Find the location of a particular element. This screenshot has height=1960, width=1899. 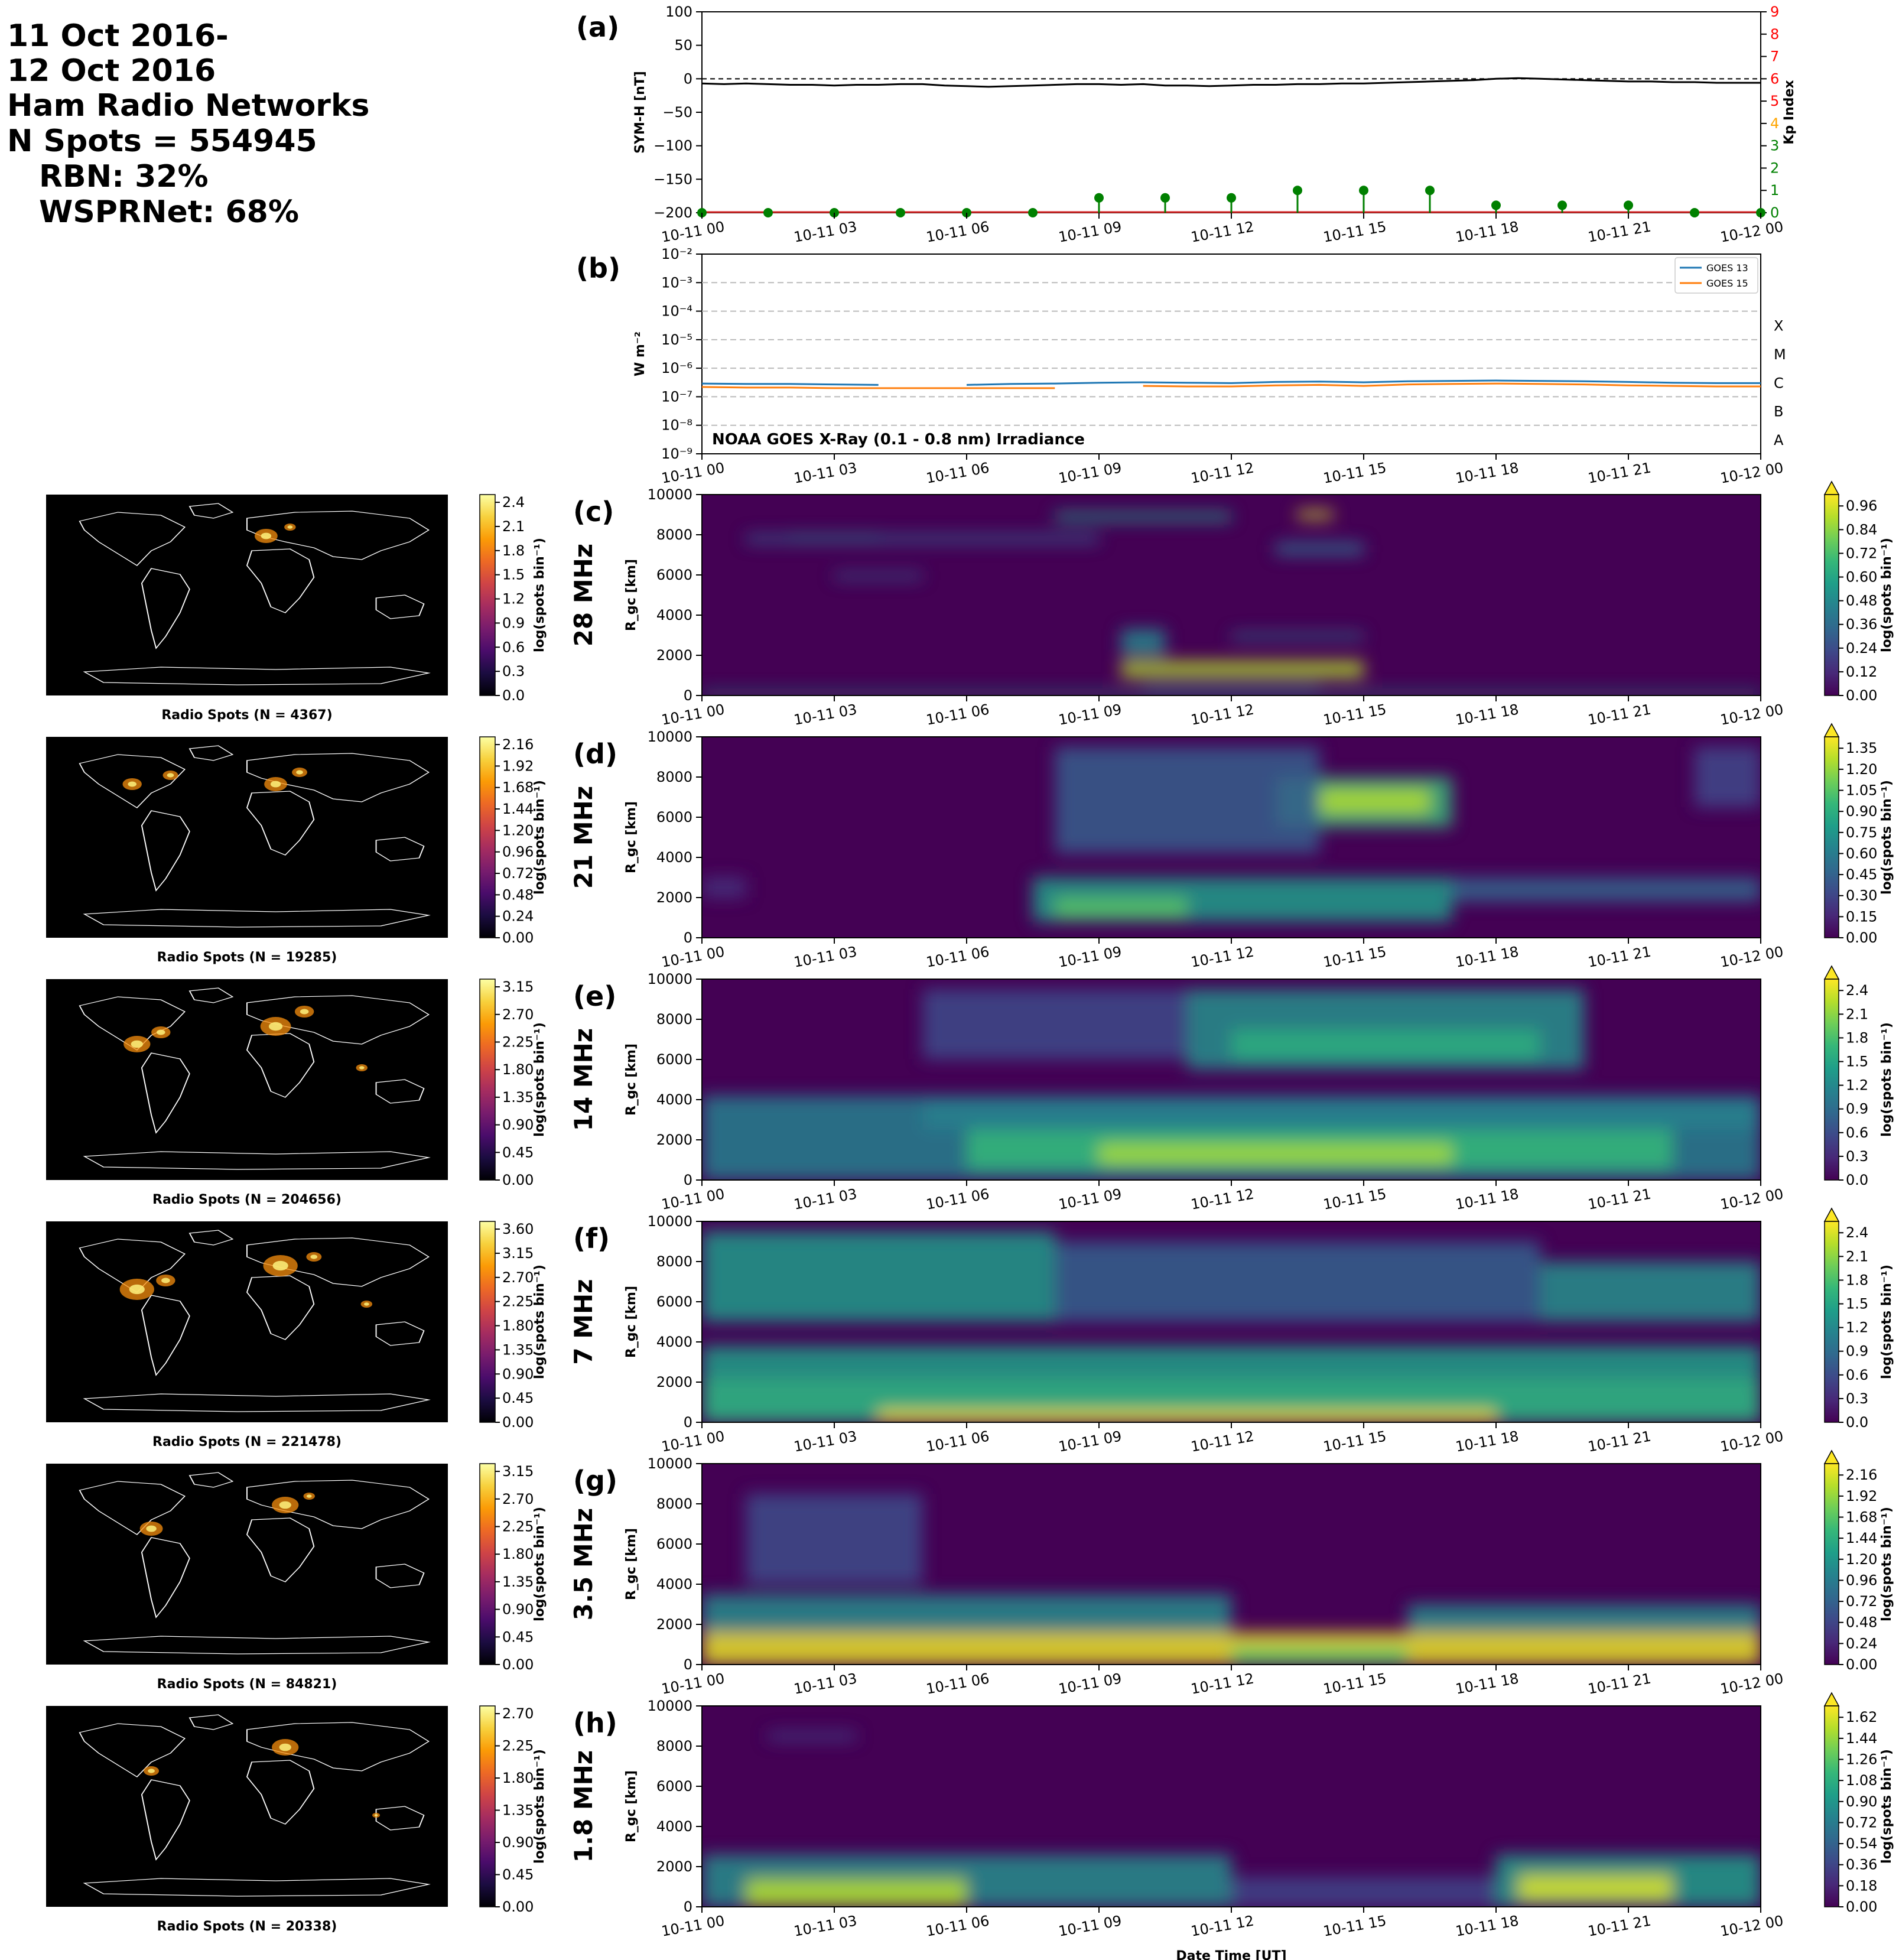

colorbar-label: log(spots bin⁻¹) is located at coordinates (1887, 1322).